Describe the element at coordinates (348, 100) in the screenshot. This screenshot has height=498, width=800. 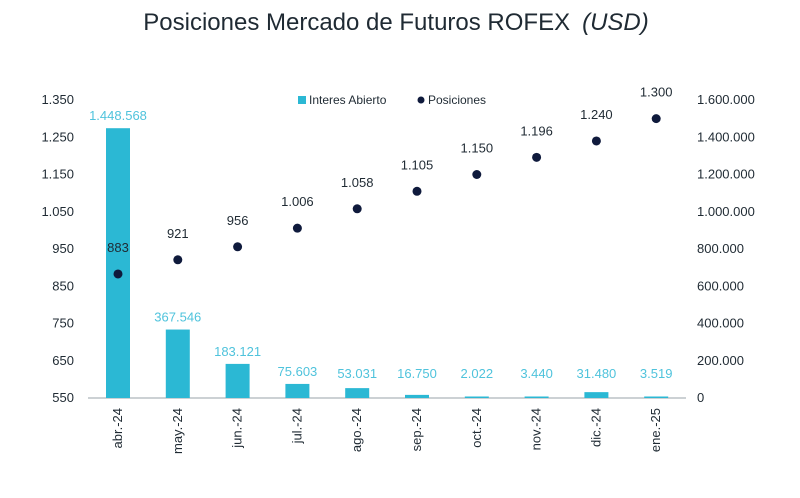
I see `legend-label-interes-abierto: Interes Abierto` at that location.